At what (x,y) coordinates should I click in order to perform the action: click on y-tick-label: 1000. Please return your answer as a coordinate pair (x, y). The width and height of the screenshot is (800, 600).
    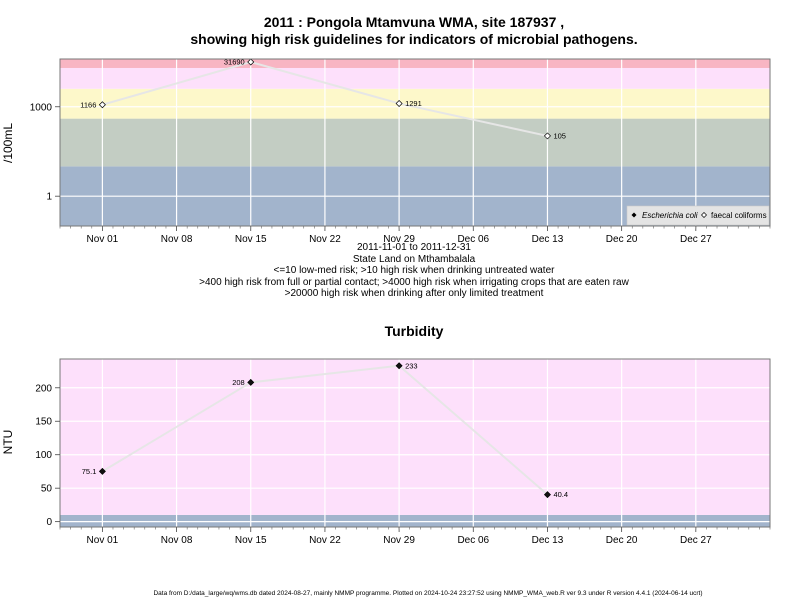
    Looking at the image, I should click on (41, 107).